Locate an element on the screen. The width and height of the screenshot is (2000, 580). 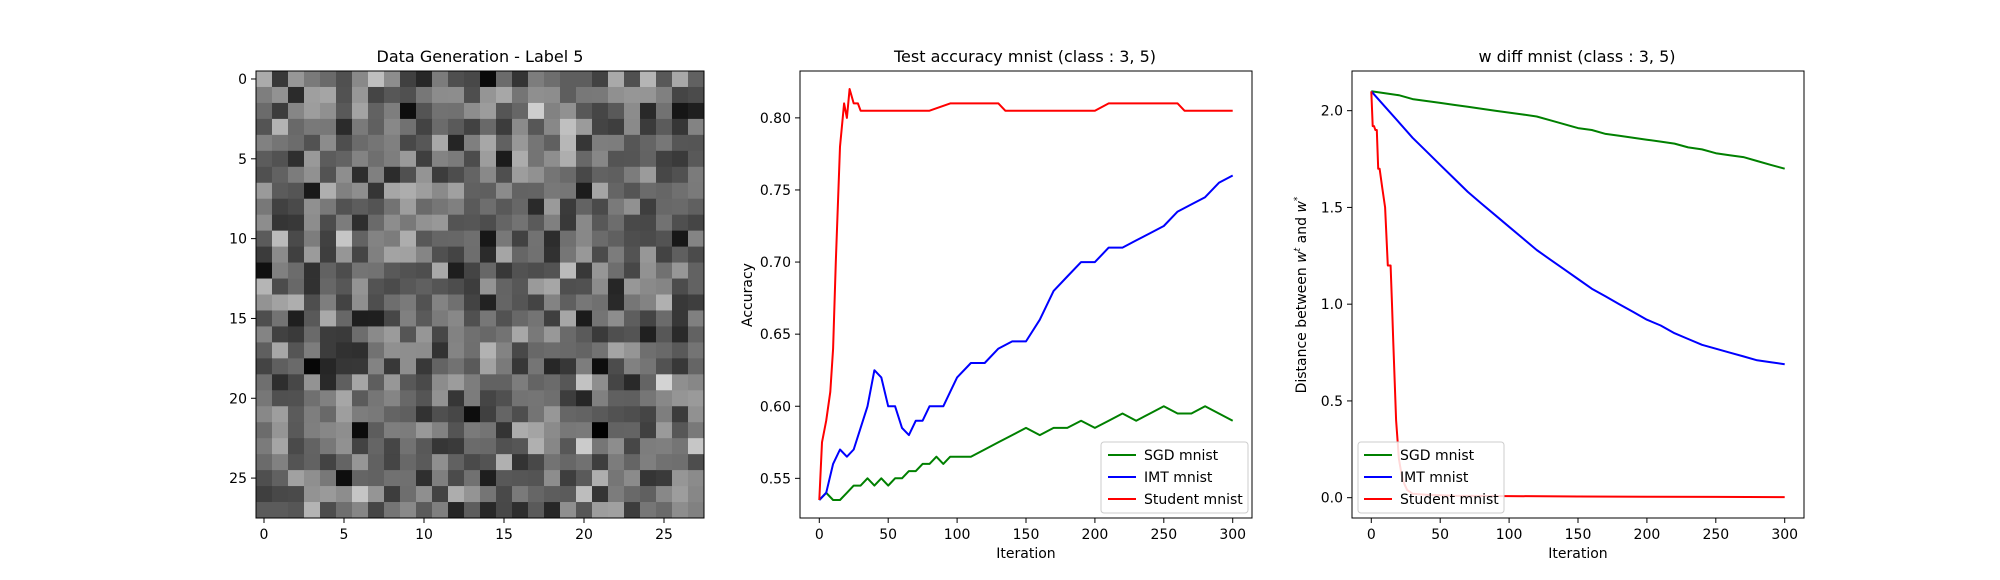
accuracy-legend-box is located at coordinates (1174, 477).